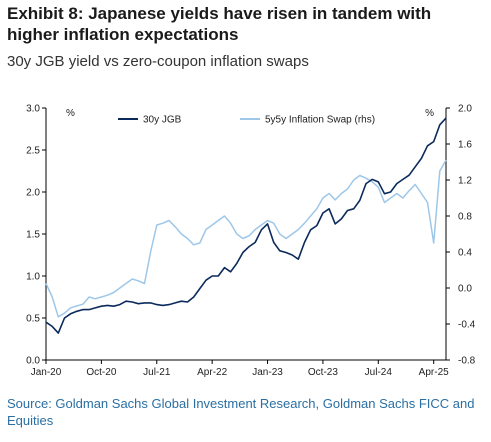 The width and height of the screenshot is (491, 442). Describe the element at coordinates (467, 325) in the screenshot. I see `right-tick-label: -0.4` at that location.